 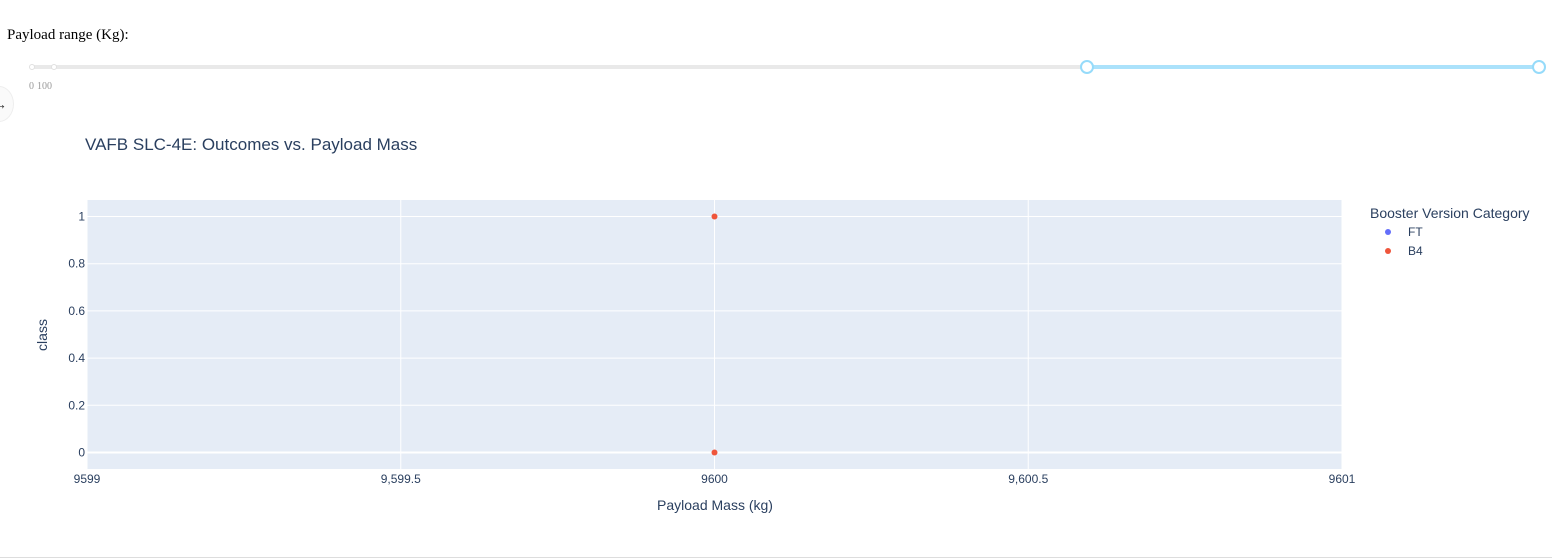 I want to click on y-tick-label: 1, so click(x=81, y=217).